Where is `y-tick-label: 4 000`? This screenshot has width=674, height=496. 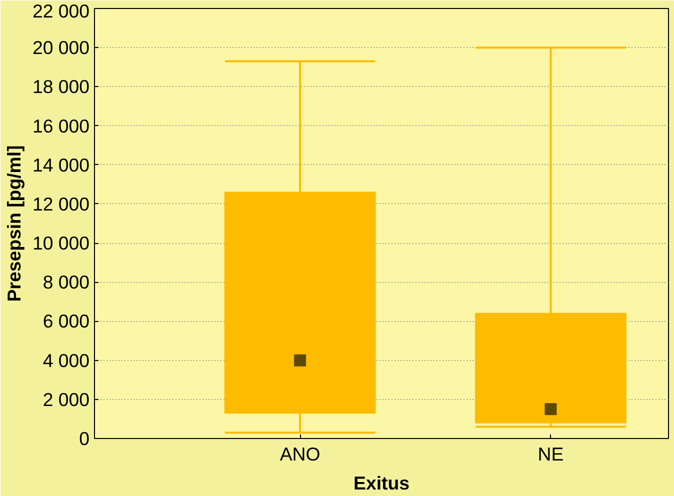 y-tick-label: 4 000 is located at coordinates (66, 360).